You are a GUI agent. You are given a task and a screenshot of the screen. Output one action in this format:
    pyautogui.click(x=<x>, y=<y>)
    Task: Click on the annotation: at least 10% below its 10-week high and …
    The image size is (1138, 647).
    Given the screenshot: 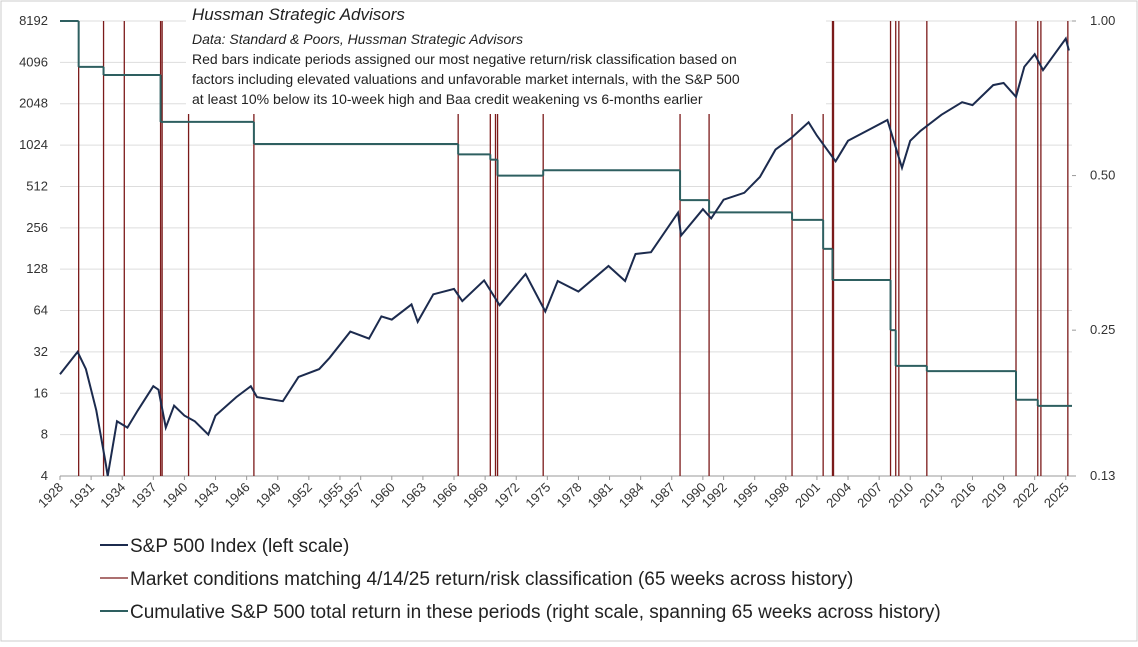 What is the action you would take?
    pyautogui.click(x=447, y=99)
    